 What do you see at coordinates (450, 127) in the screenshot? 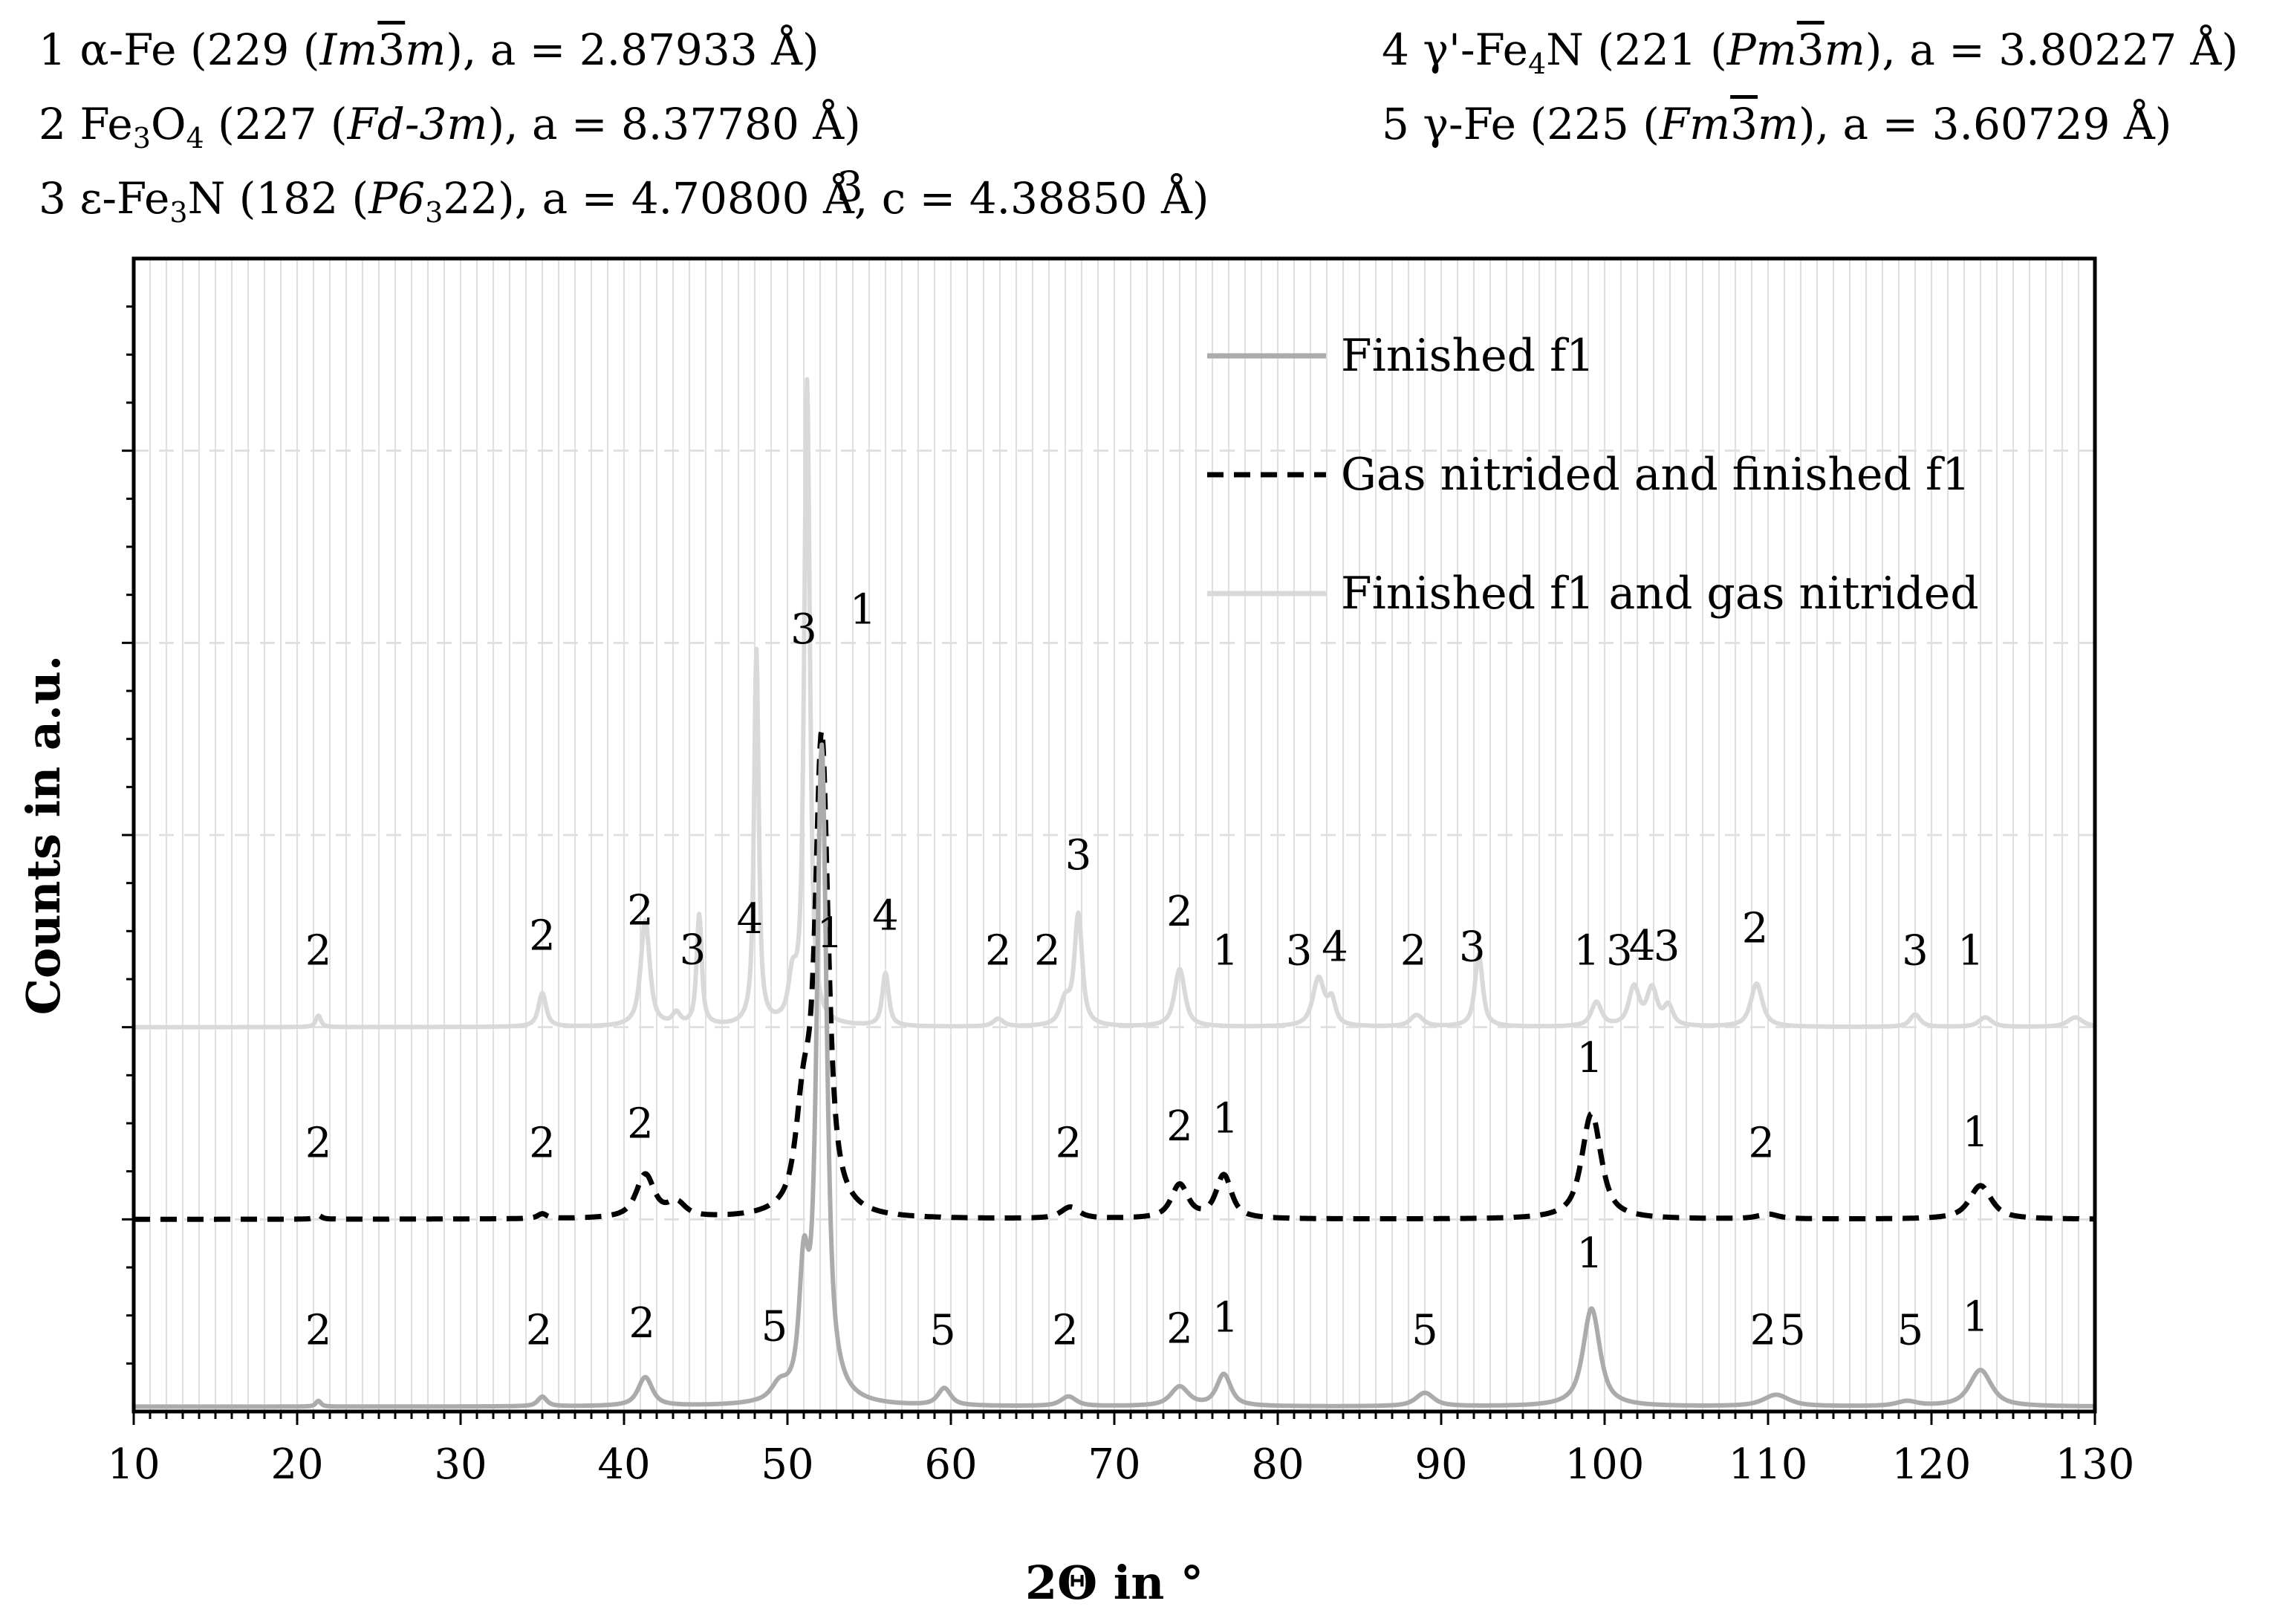
I see `phase-line-2: 2 Fe3O4 (227 (Fd-3m), a = 8.37780 Å)` at bounding box center [450, 127].